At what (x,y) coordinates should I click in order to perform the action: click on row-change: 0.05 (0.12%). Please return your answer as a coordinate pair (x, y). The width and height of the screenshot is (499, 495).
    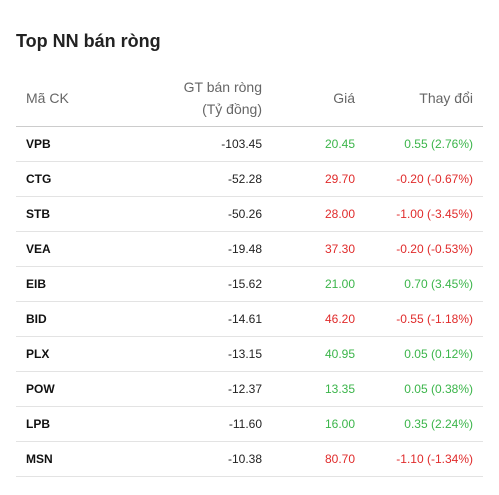
    Looking at the image, I should click on (424, 354).